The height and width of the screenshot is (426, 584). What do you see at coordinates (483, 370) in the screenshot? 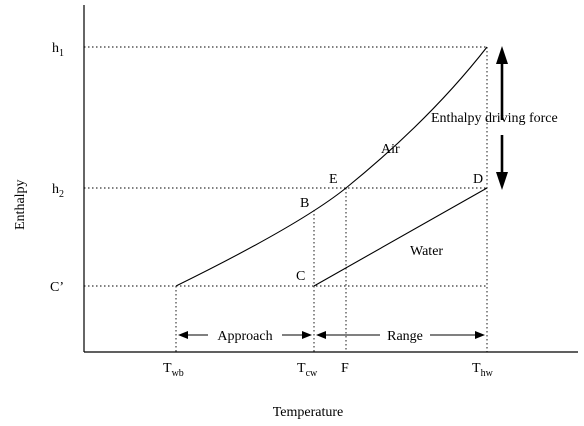
I see `thw-label: Thw` at bounding box center [483, 370].